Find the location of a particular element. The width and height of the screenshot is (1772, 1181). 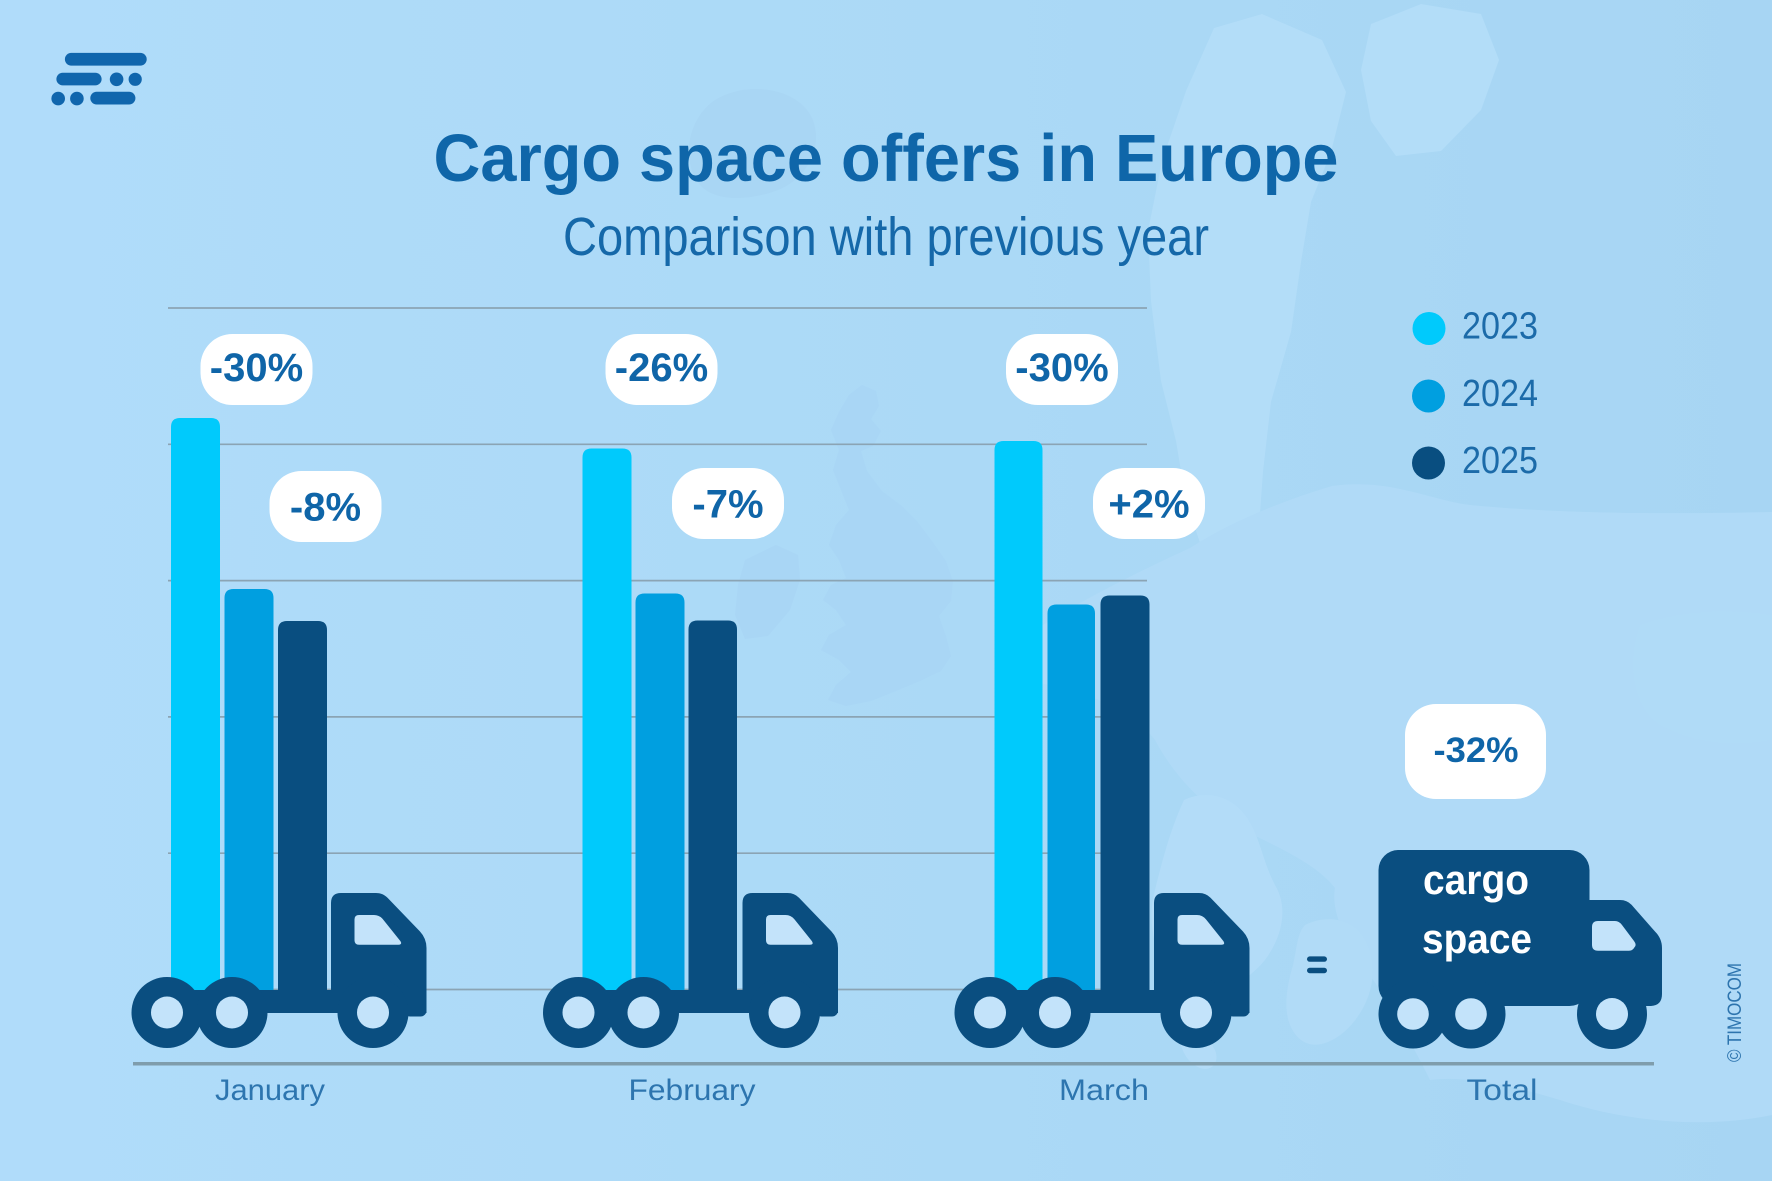

svg-text: -7% is located at coordinates (727, 505).